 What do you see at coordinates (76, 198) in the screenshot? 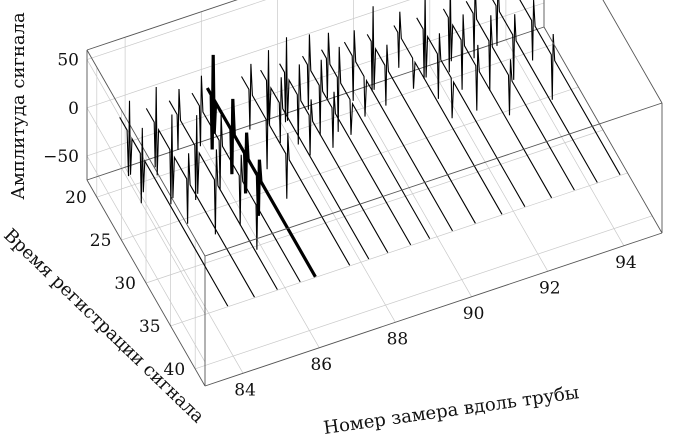
I see `y-tick-label: 20` at bounding box center [76, 198].